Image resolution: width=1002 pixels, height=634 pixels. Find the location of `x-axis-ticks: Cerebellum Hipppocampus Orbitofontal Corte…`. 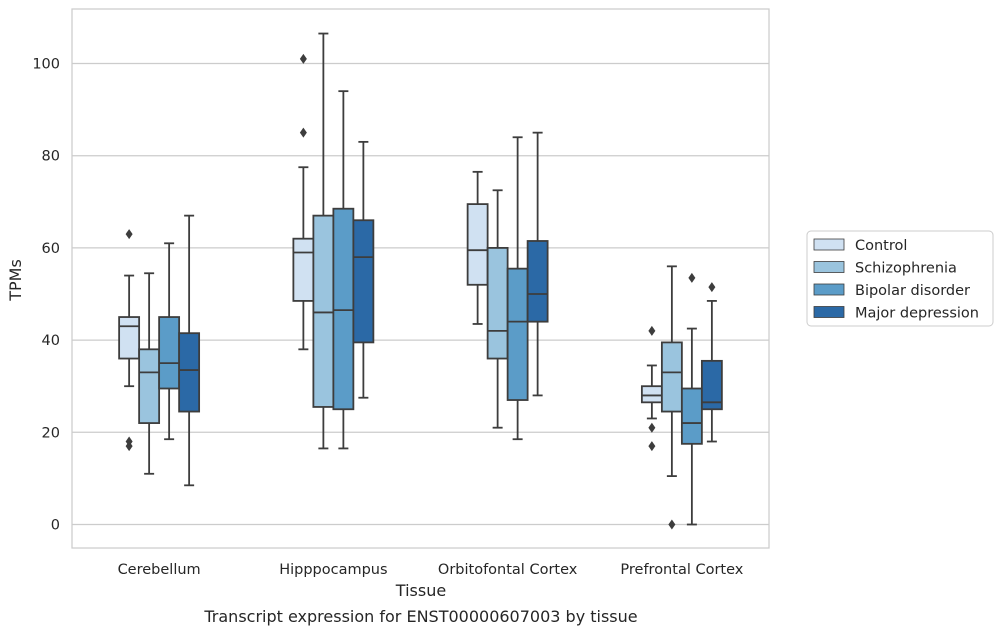

x-axis-ticks: Cerebellum Hipppocampus Orbitofontal Corte… is located at coordinates (431, 570).